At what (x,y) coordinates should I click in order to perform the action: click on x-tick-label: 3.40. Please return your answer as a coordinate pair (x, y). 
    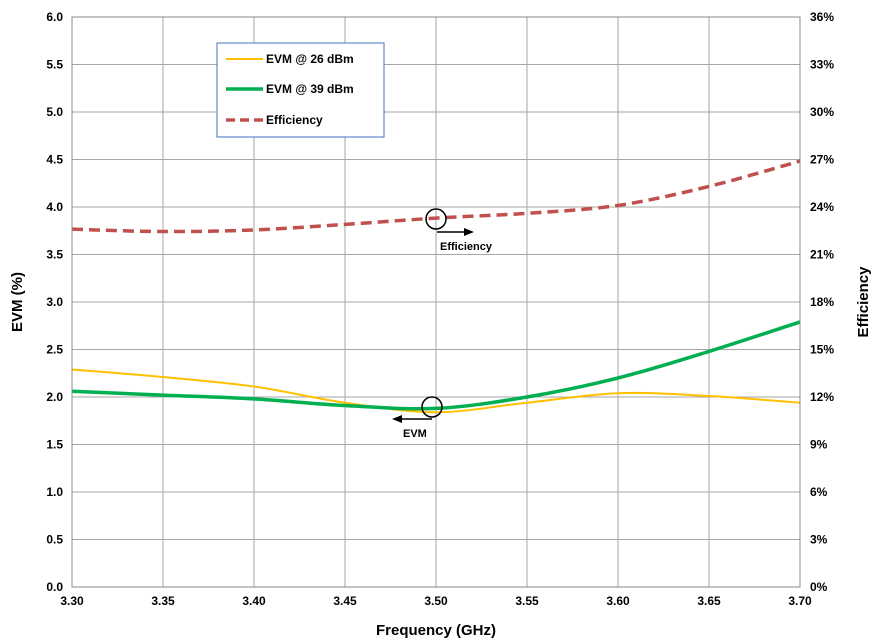
    Looking at the image, I should click on (254, 601).